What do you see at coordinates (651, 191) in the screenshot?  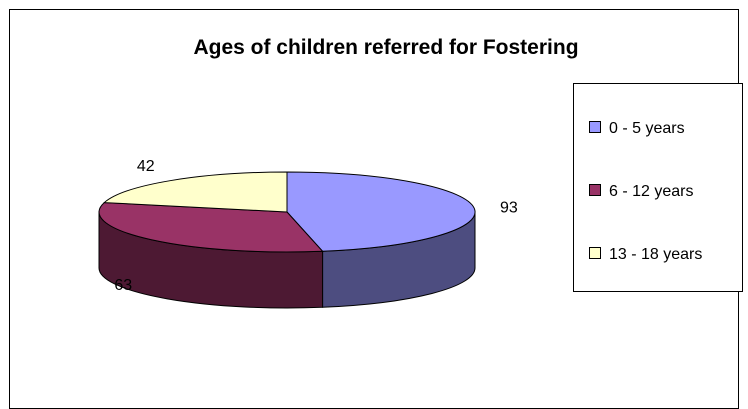 I see `legend-label-6-12-years: 6 - 12 years` at bounding box center [651, 191].